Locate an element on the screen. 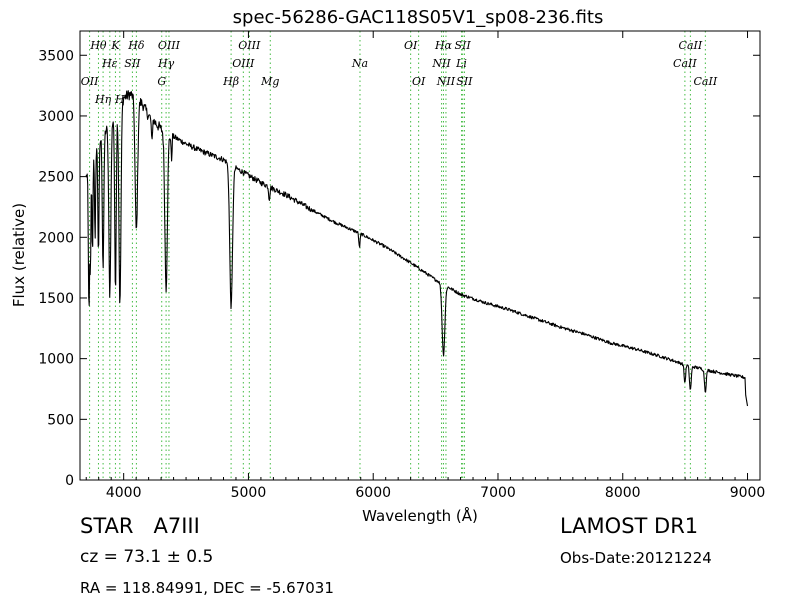 The image size is (800, 600). marker-label: Hα is located at coordinates (443, 45).